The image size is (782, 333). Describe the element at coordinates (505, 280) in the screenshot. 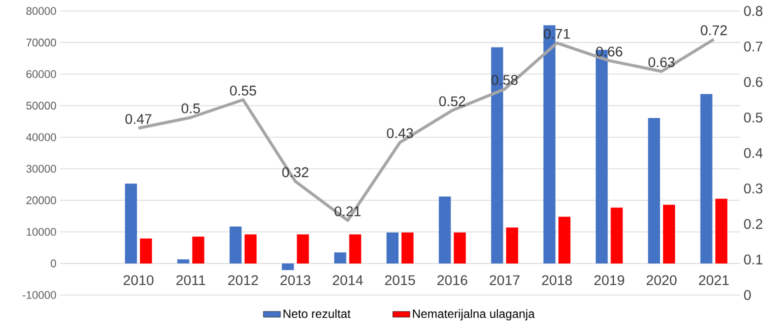

I see `x-tick-label: 2017` at that location.